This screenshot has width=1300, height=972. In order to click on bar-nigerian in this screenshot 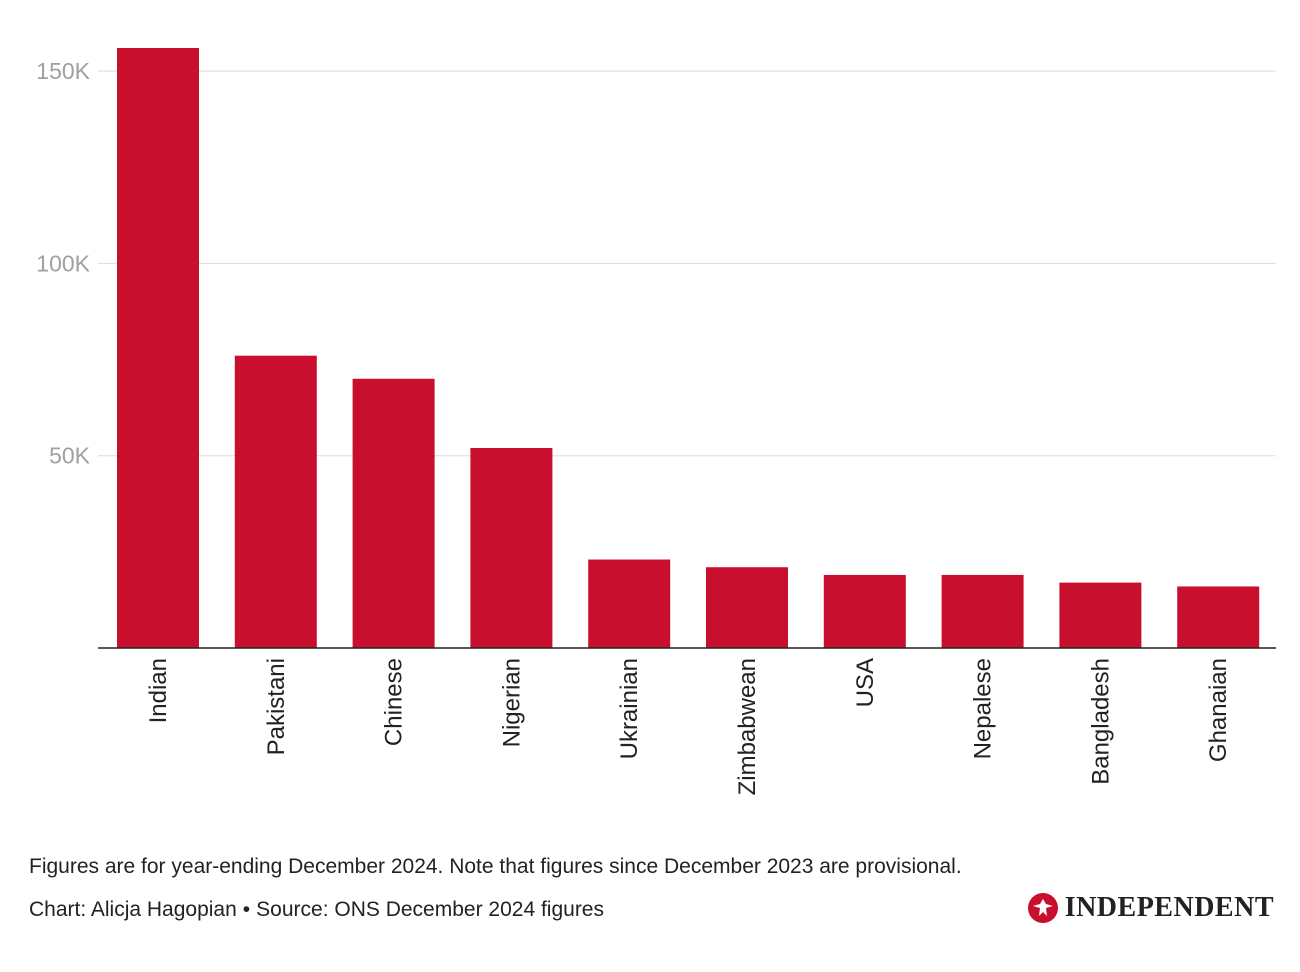, I will do `click(511, 548)`.